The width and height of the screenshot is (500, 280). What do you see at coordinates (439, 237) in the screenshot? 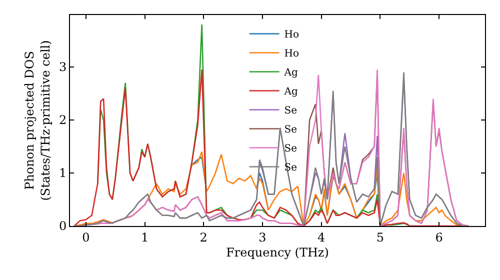
I see `x-tick-label: 6` at bounding box center [439, 237].